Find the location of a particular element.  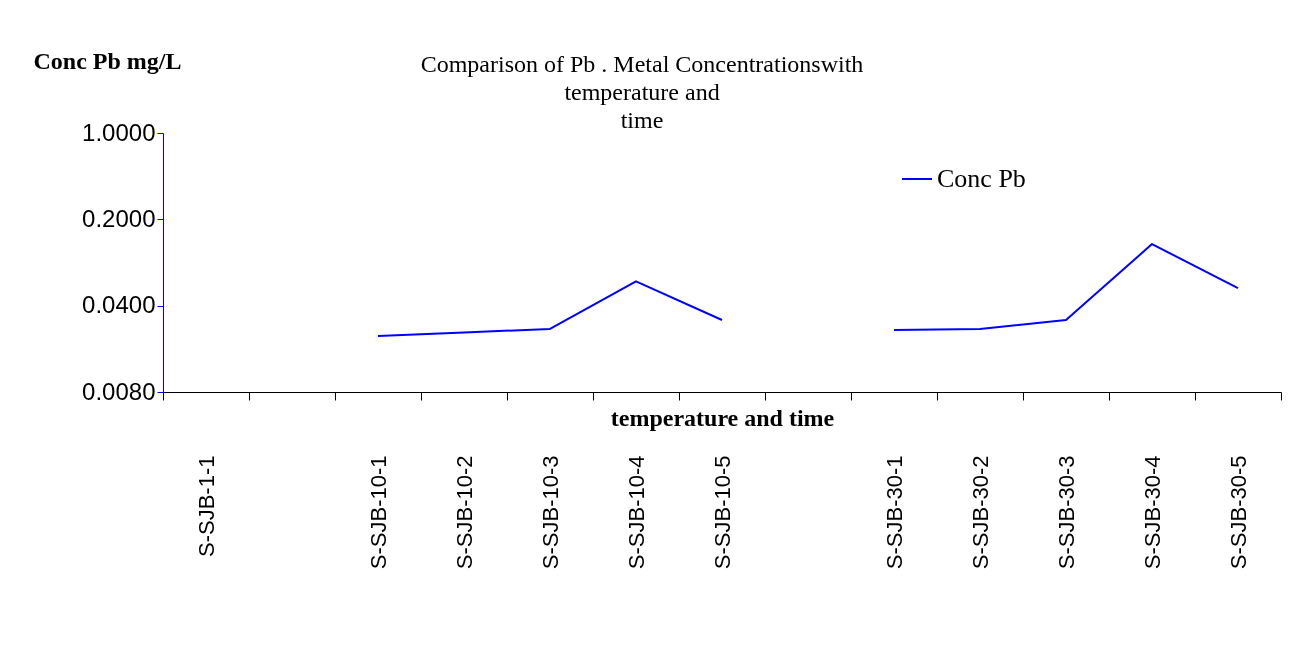

x-tick-label: S-SJB-10-3 is located at coordinates (550, 512).